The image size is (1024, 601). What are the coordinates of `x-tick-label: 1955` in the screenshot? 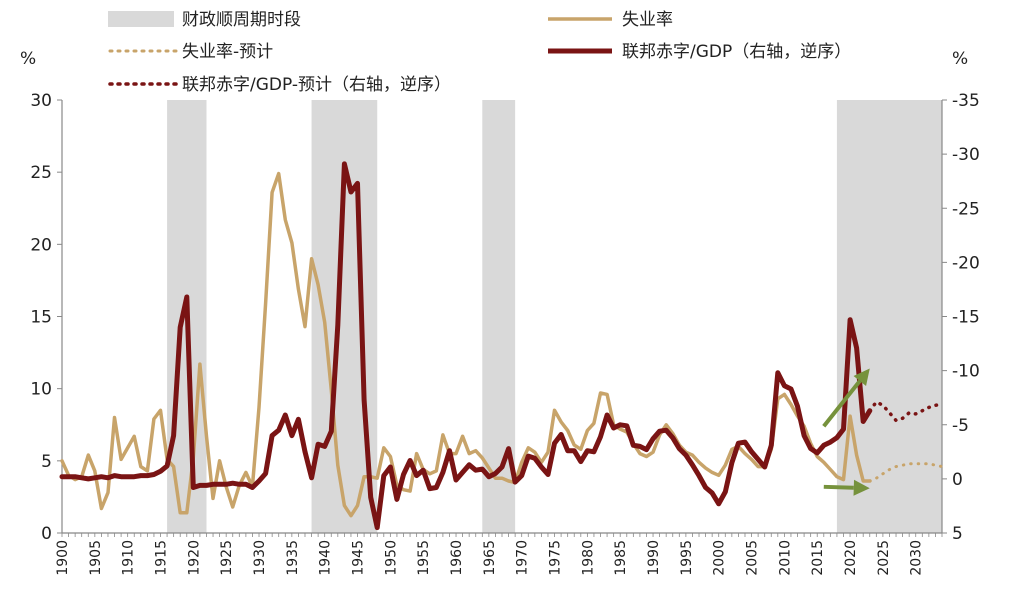 It's located at (424, 558).